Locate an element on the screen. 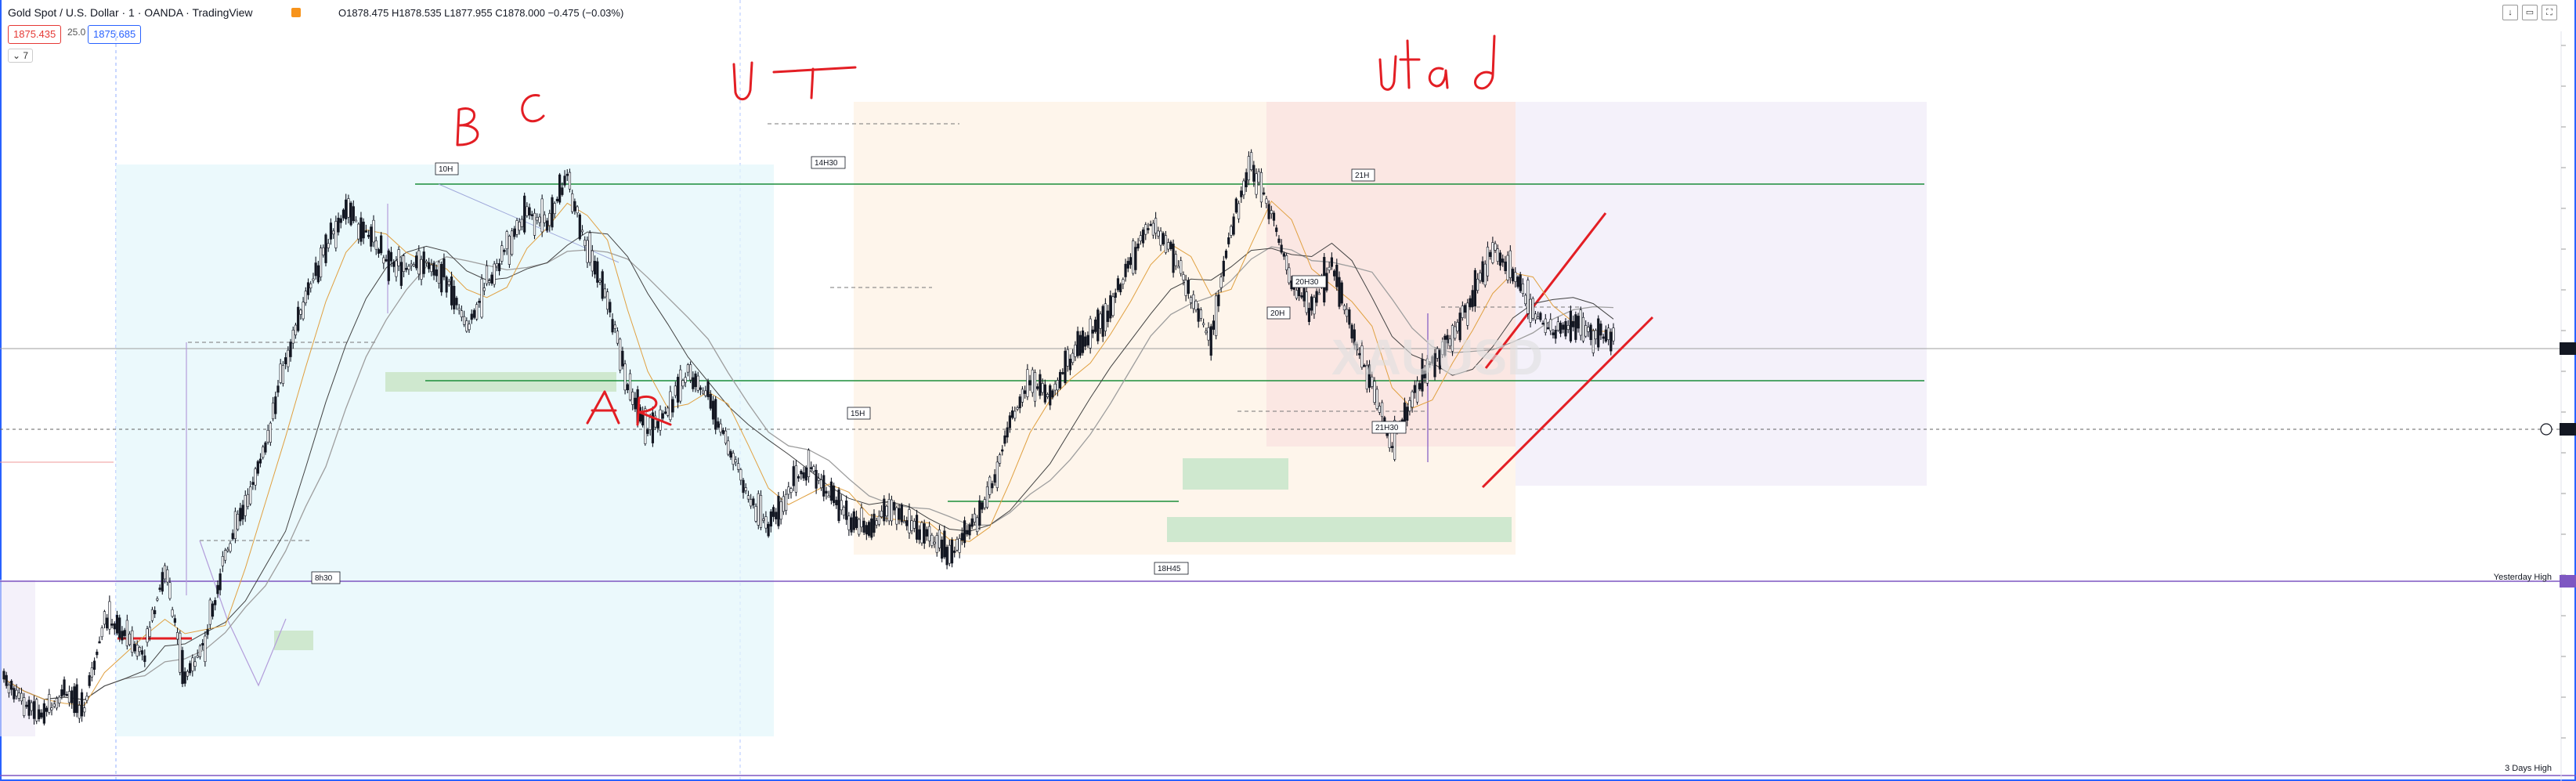  channel-lower-line is located at coordinates (1567, 402).